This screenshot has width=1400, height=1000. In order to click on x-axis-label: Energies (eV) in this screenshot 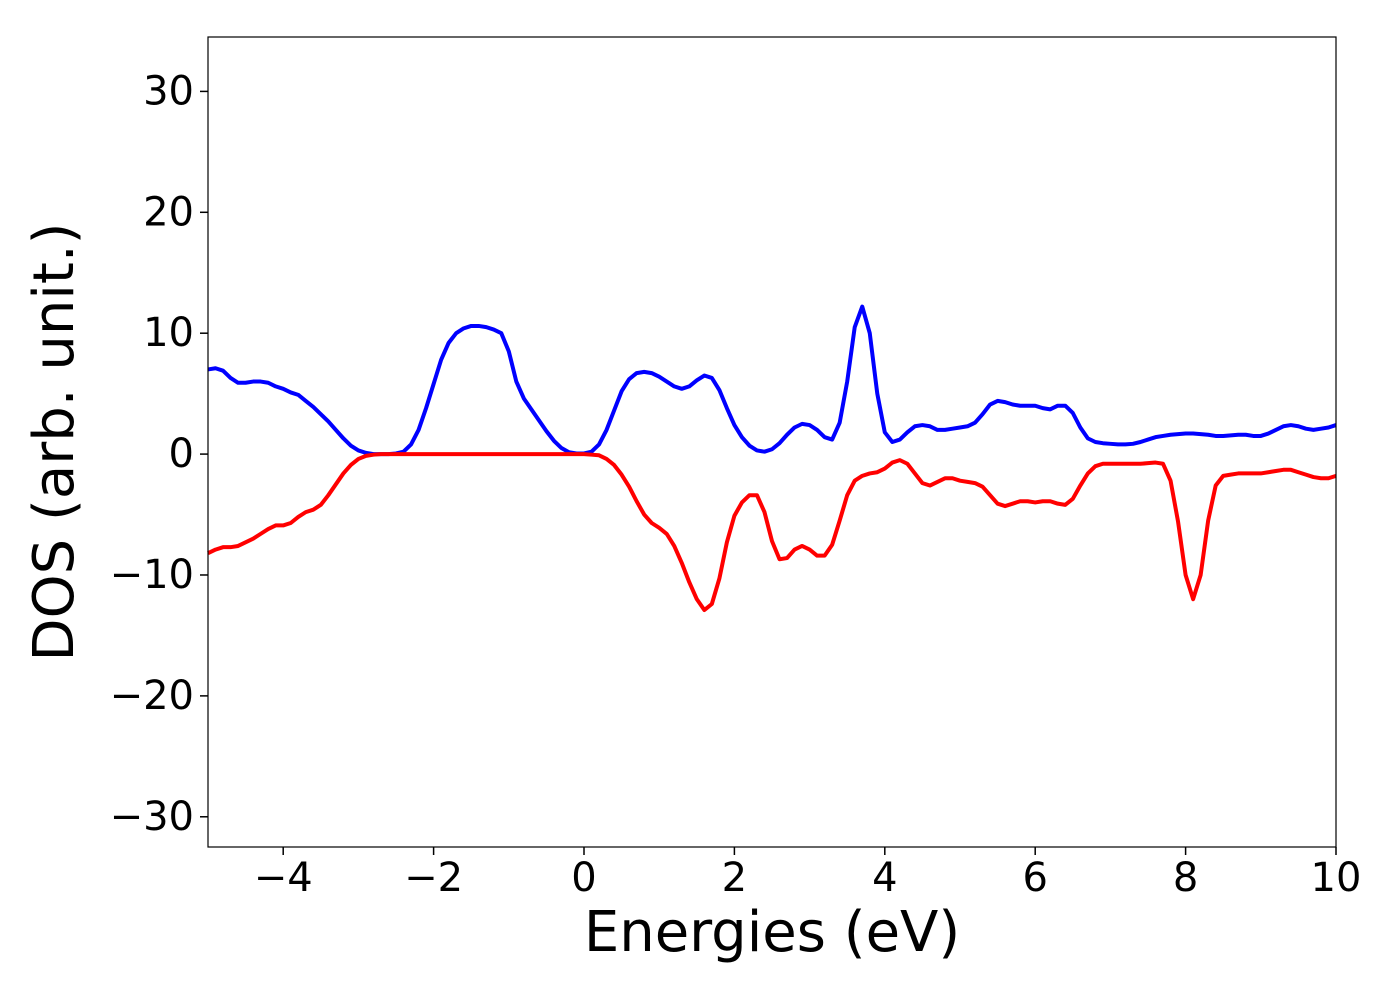, I will do `click(772, 932)`.